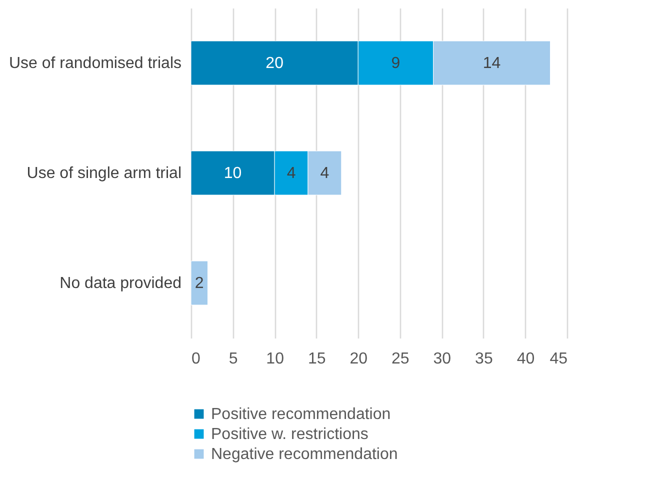 This screenshot has height=504, width=652. Describe the element at coordinates (559, 359) in the screenshot. I see `x-tick-label: 45` at that location.